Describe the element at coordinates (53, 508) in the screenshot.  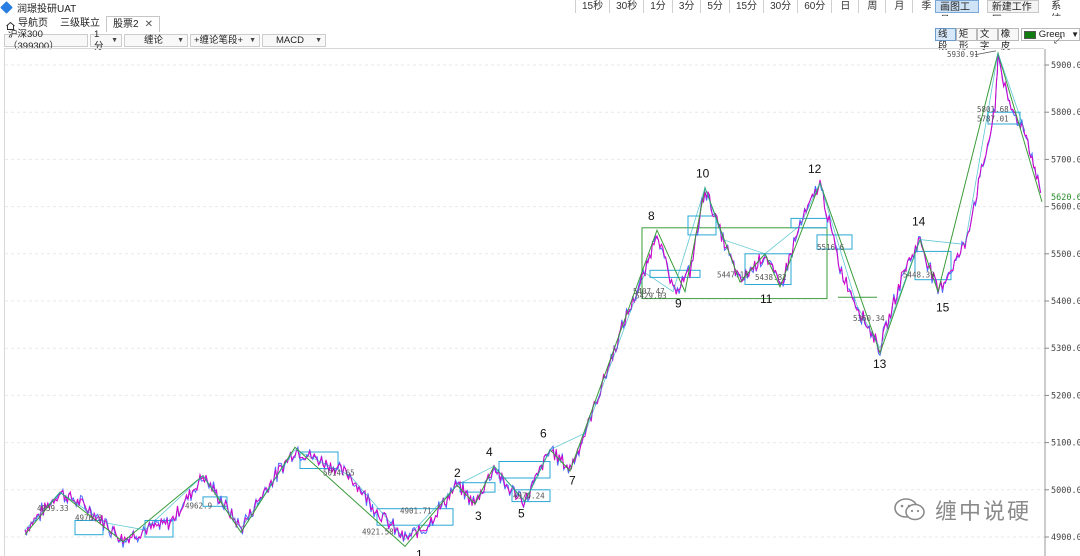
I see `pivot-value-label: 4959.33` at that location.